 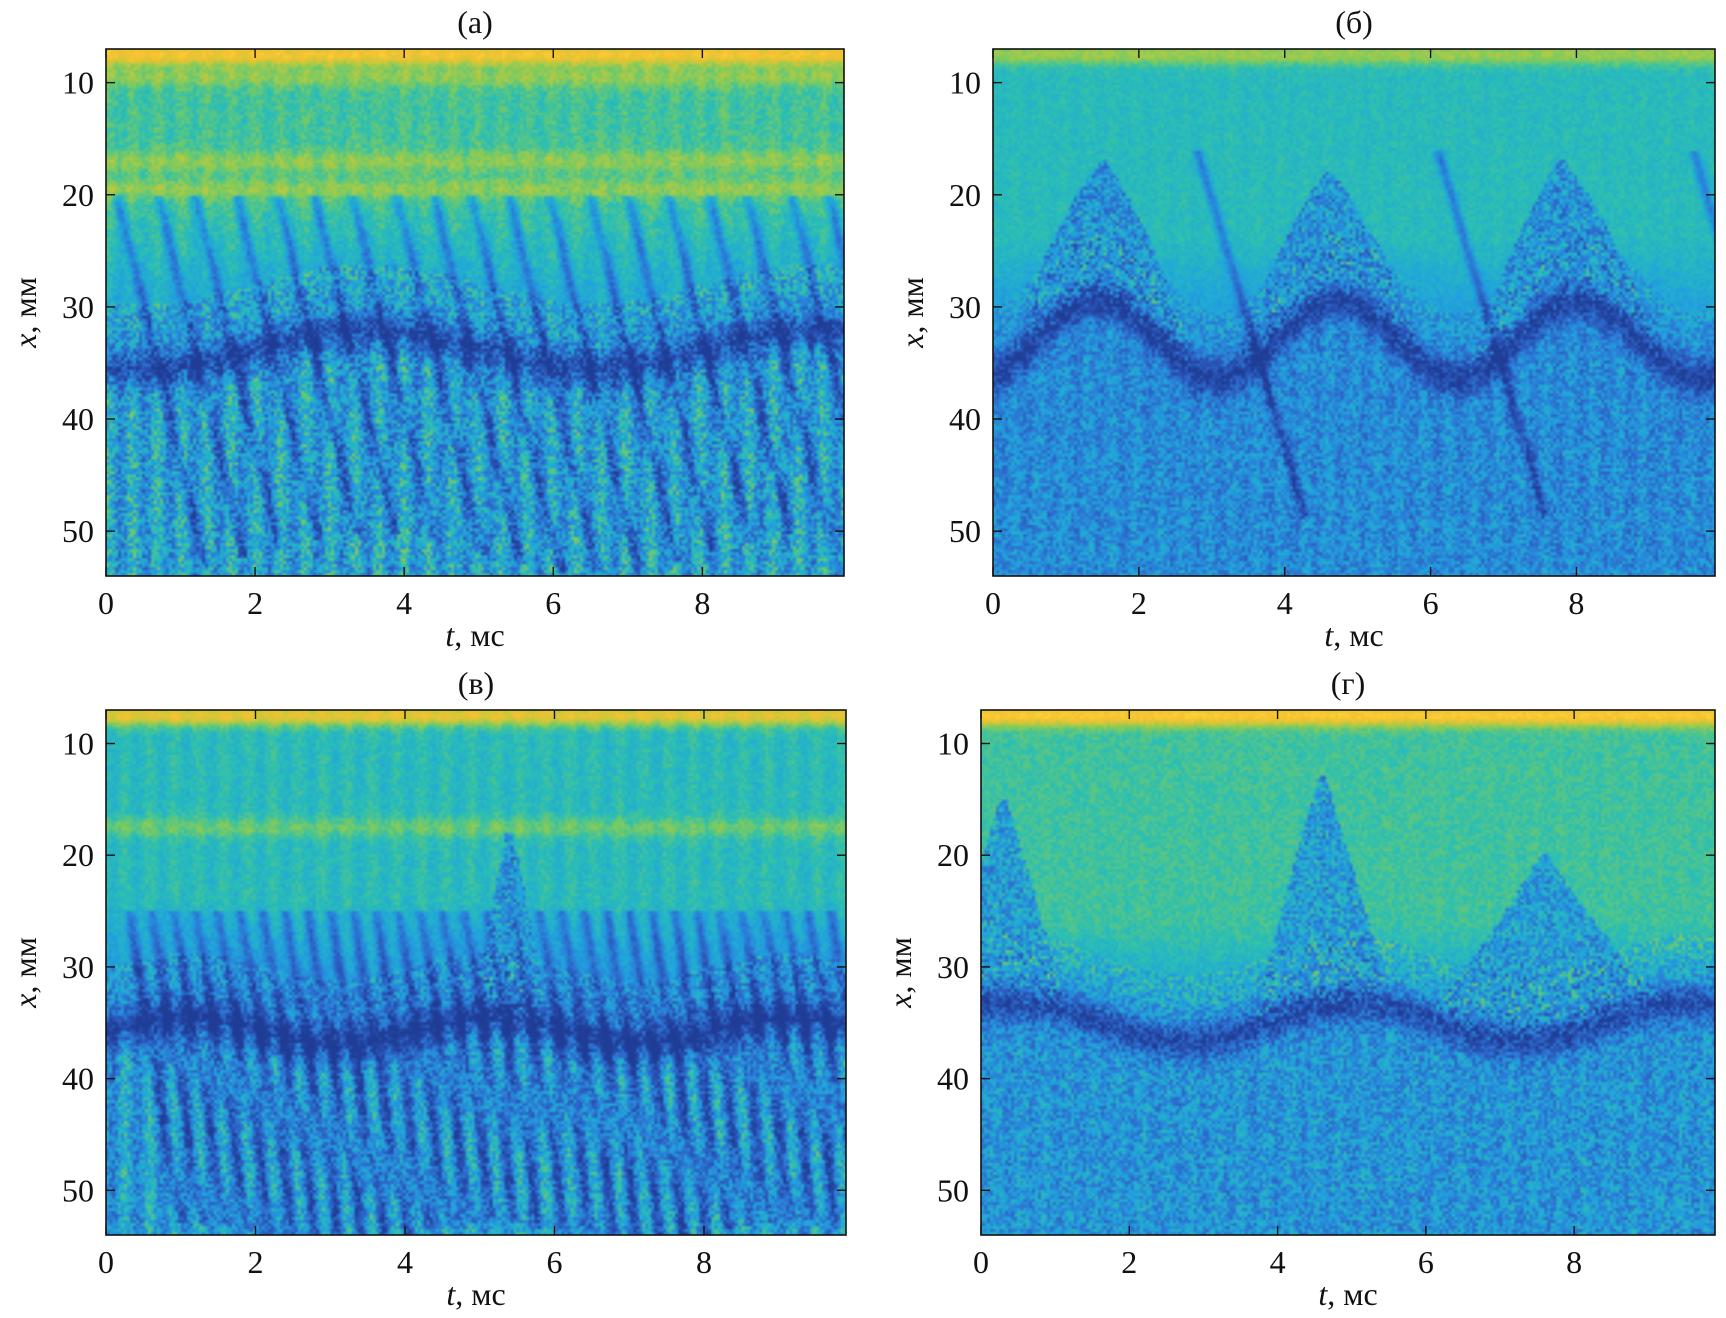 I want to click on panel-label: (а), so click(x=475, y=22).